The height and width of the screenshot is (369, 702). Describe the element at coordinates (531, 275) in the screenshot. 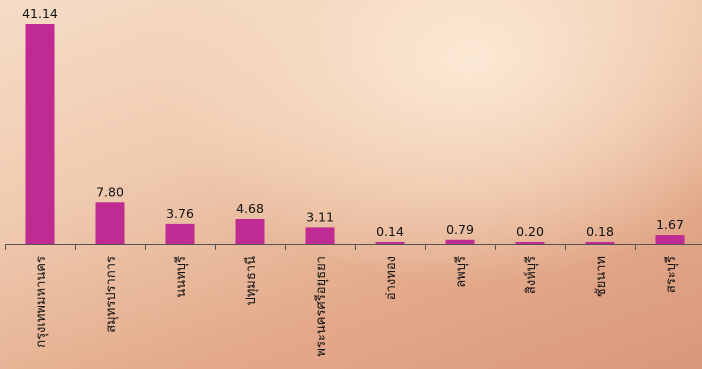

I see `category-label: สิงห์บุรี` at that location.